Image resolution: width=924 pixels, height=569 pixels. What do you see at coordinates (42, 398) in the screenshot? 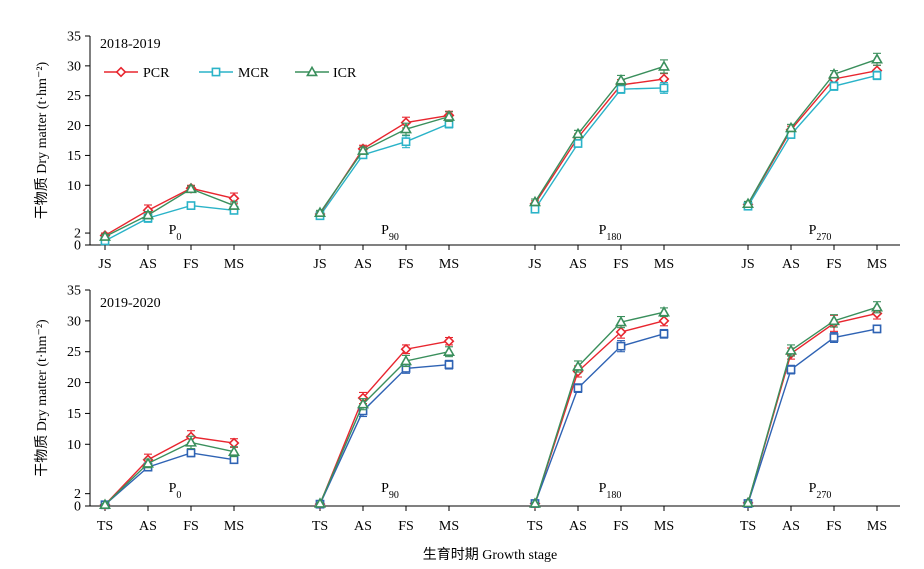
I see `y-axis-title: 干物质 Dry matter (t·hm⁻²)` at bounding box center [42, 398].